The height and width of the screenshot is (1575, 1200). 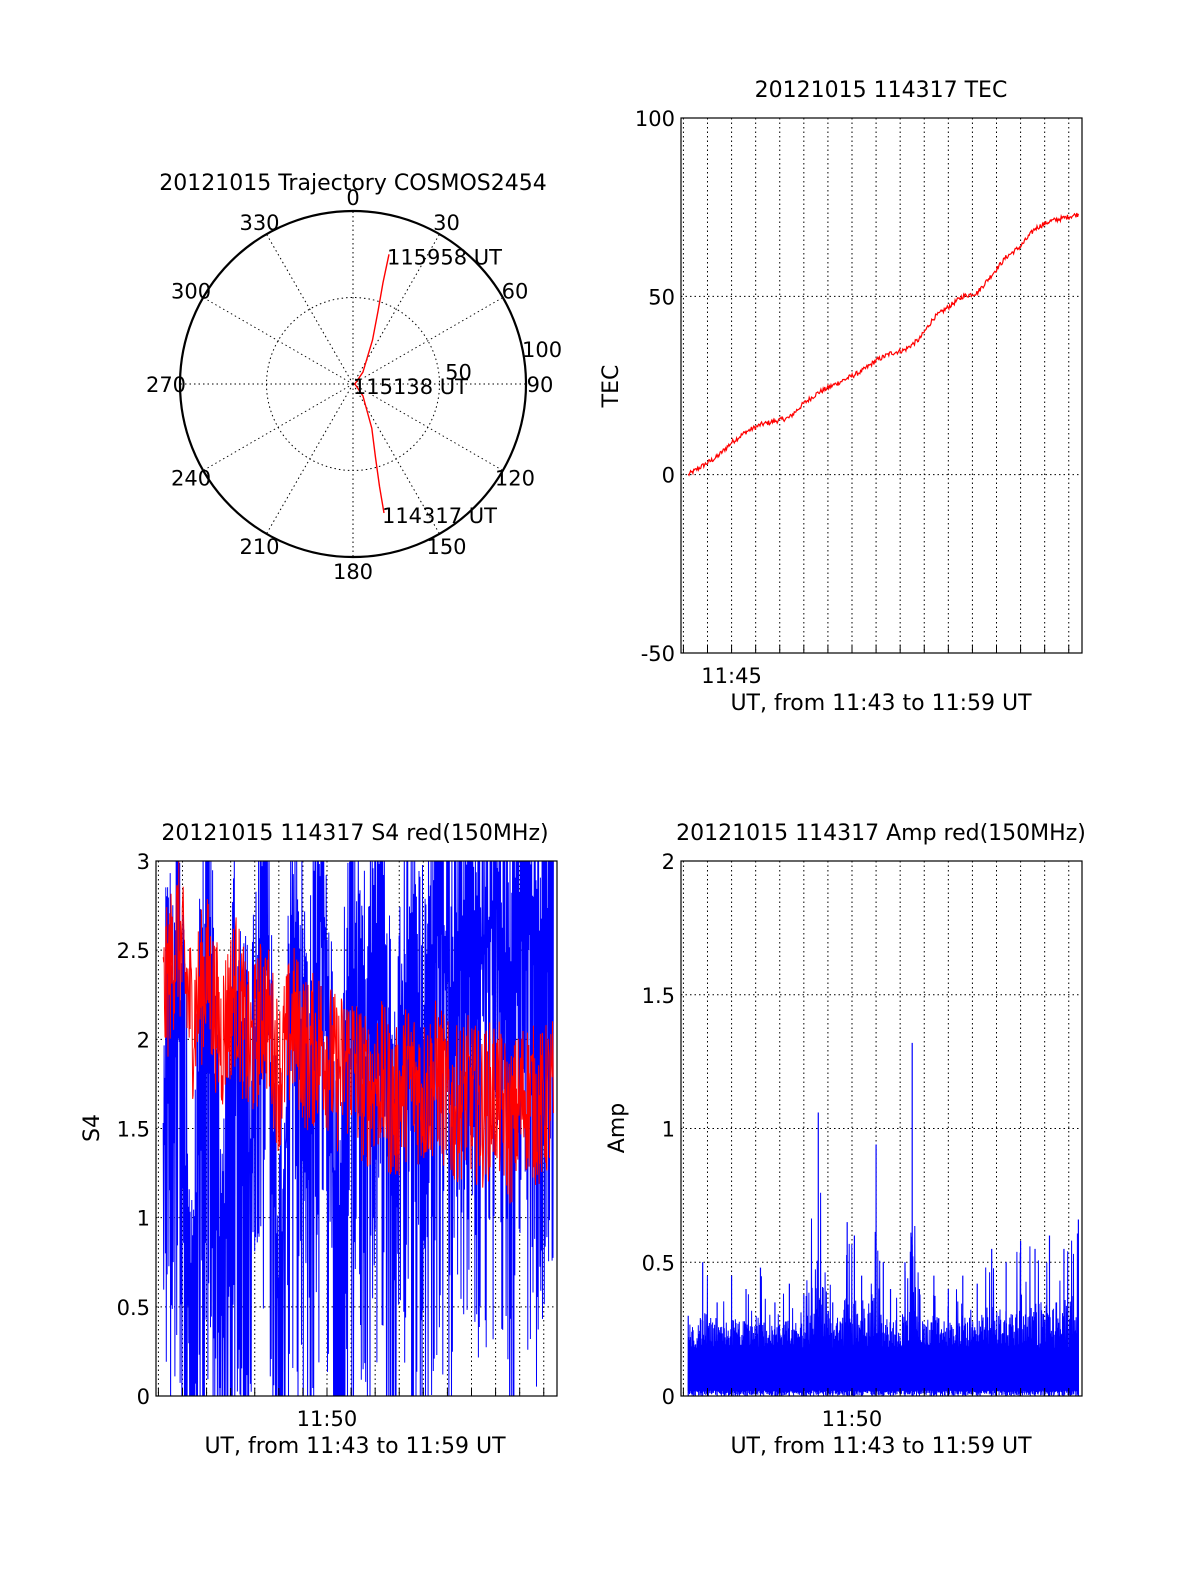 I want to click on tec-frame, so click(x=881, y=385).